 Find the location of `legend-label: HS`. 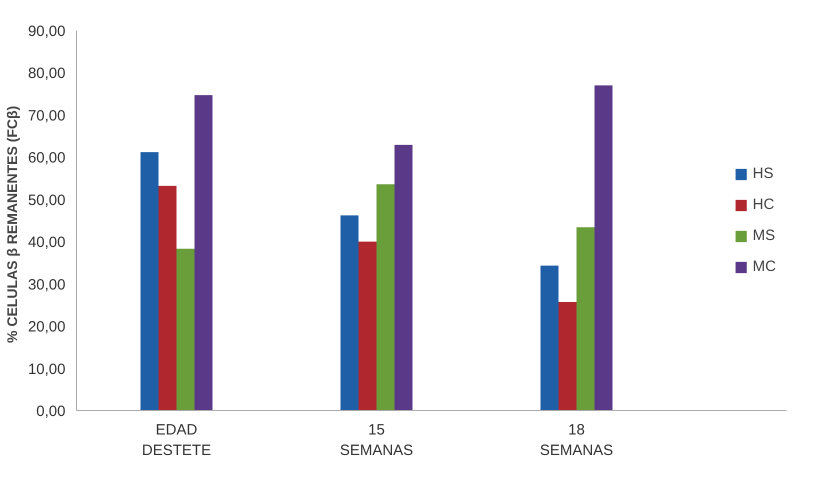

legend-label: HS is located at coordinates (763, 173).